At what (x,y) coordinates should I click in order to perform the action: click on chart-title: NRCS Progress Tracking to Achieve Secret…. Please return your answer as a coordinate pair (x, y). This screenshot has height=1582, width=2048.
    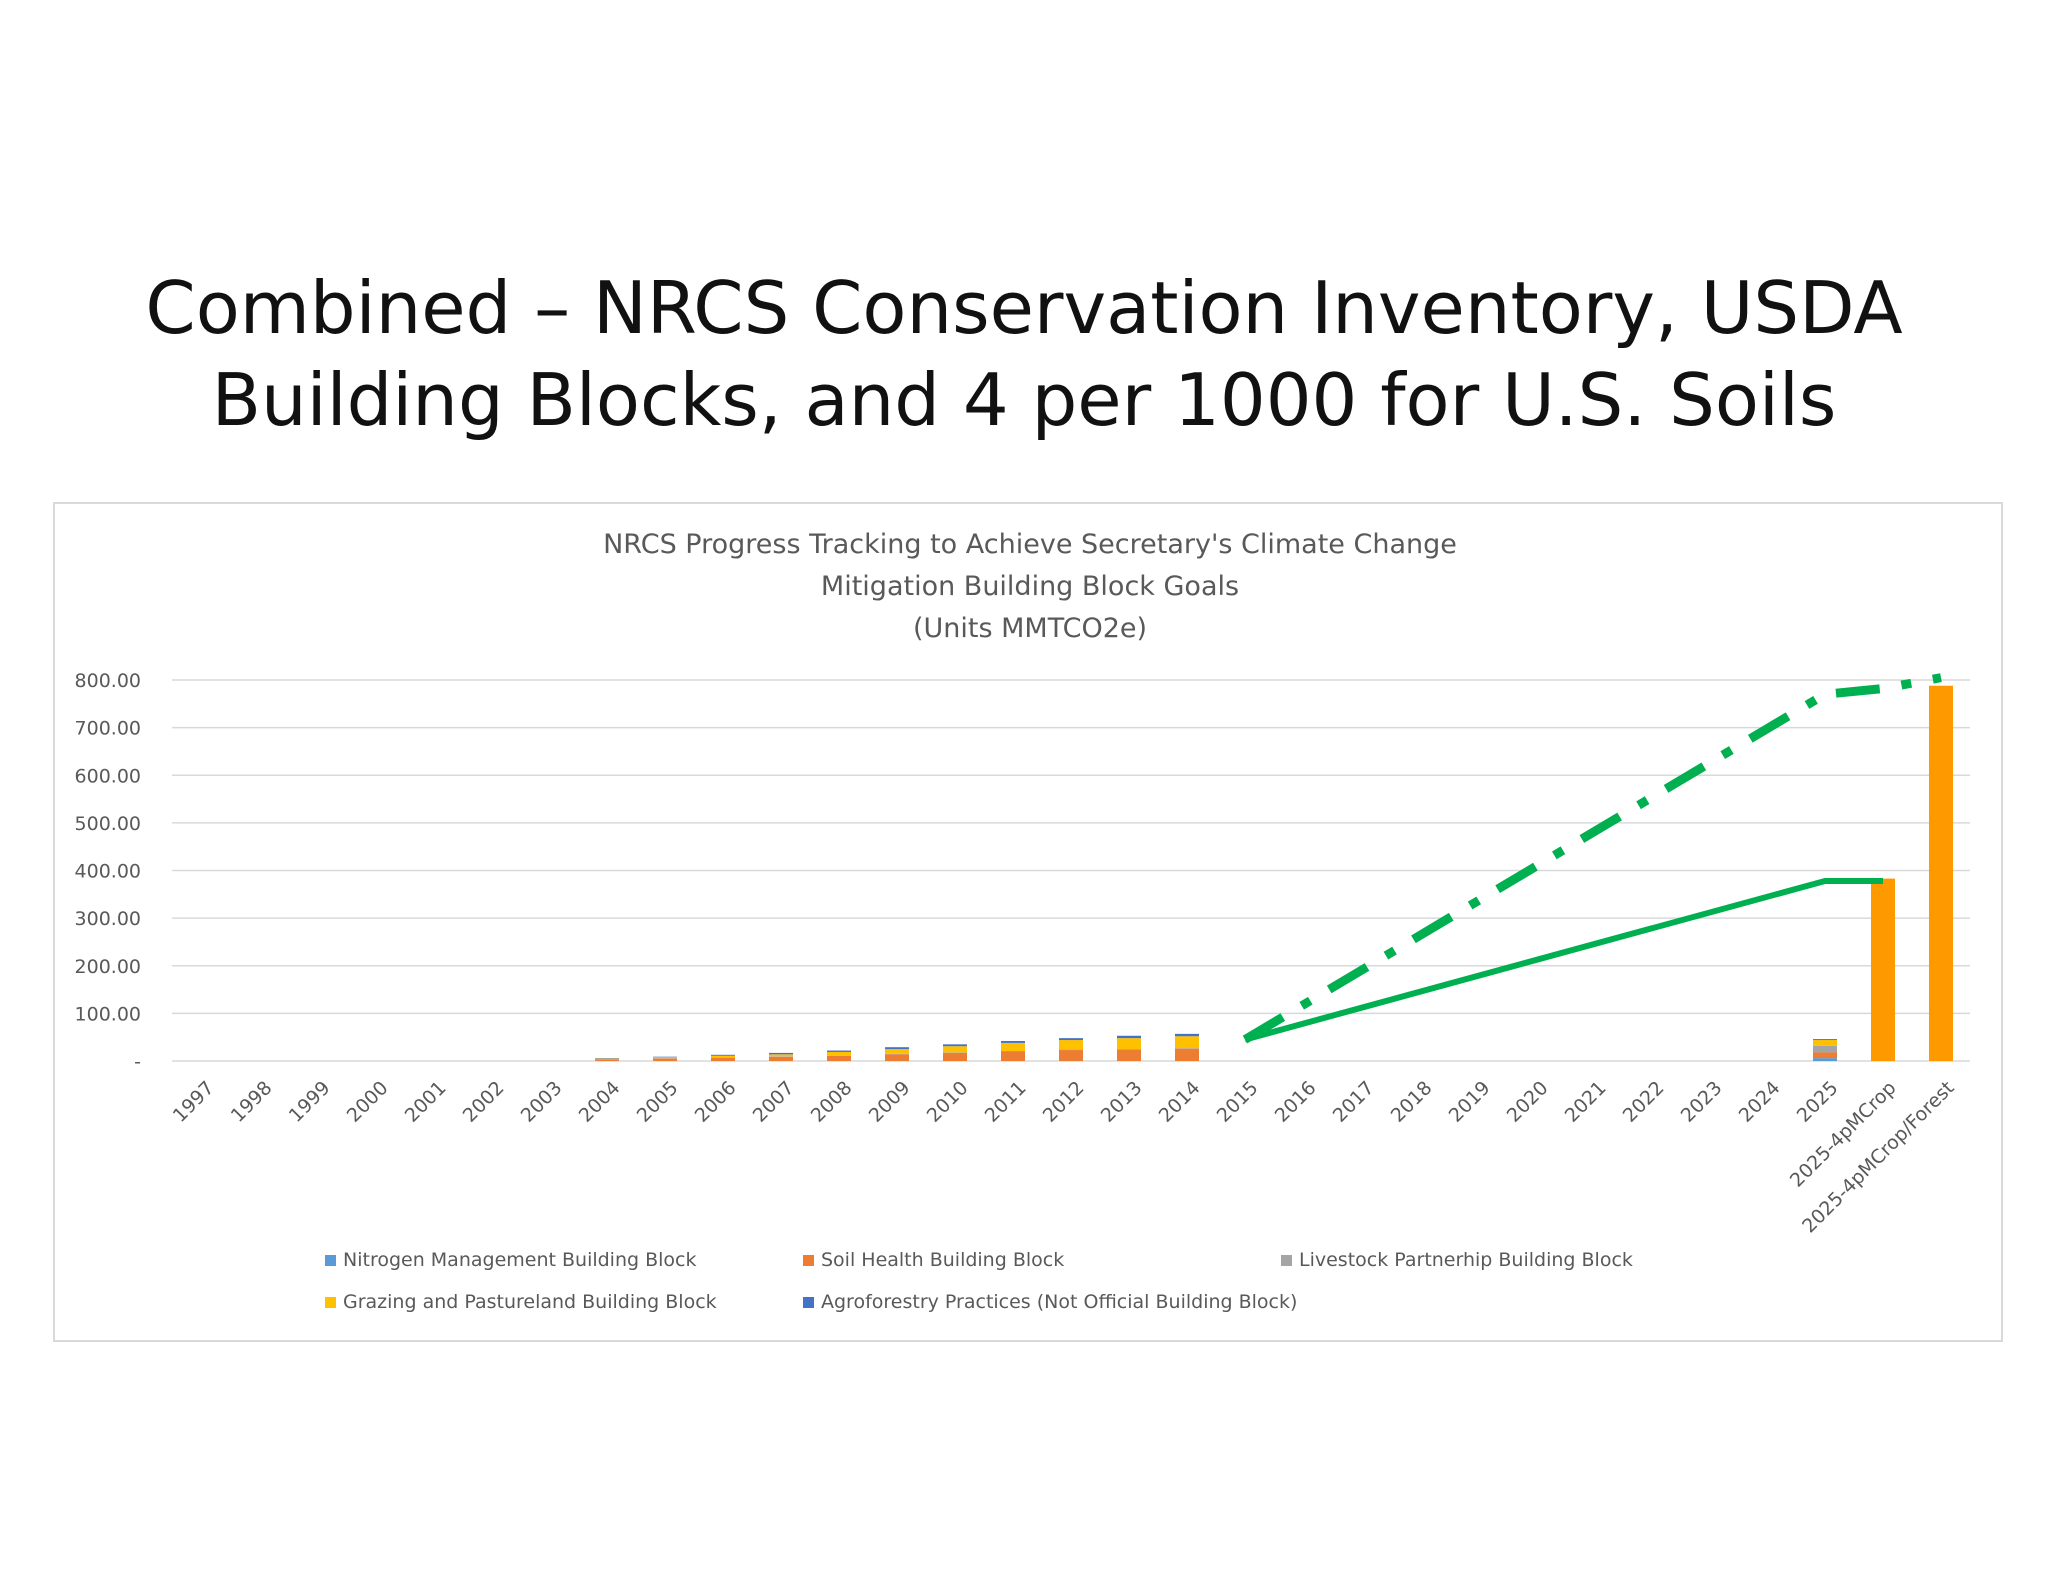
    Looking at the image, I should click on (1030, 587).